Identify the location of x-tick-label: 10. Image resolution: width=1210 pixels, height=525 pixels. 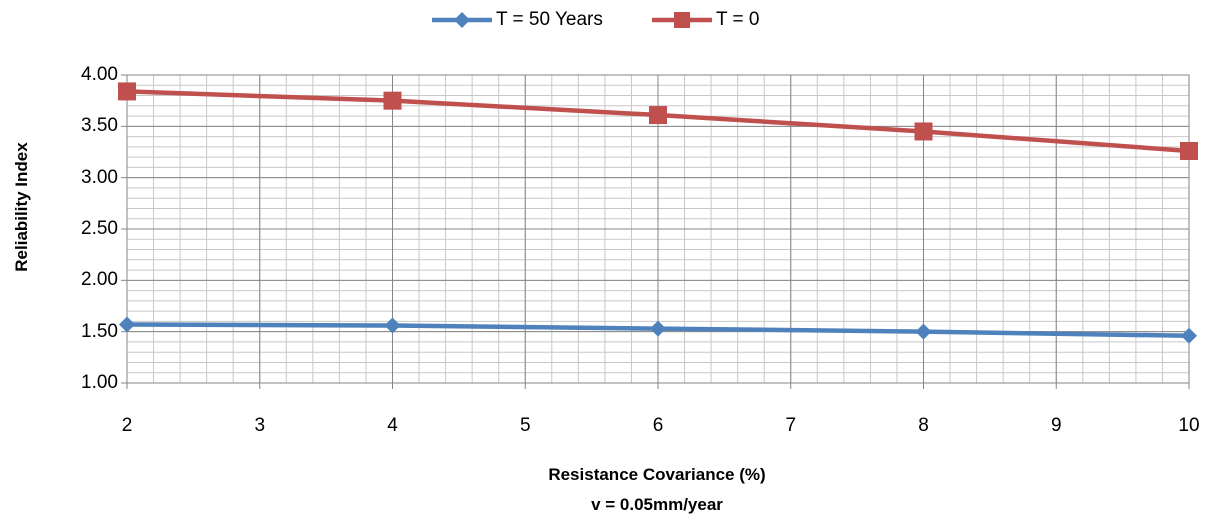
(1189, 425).